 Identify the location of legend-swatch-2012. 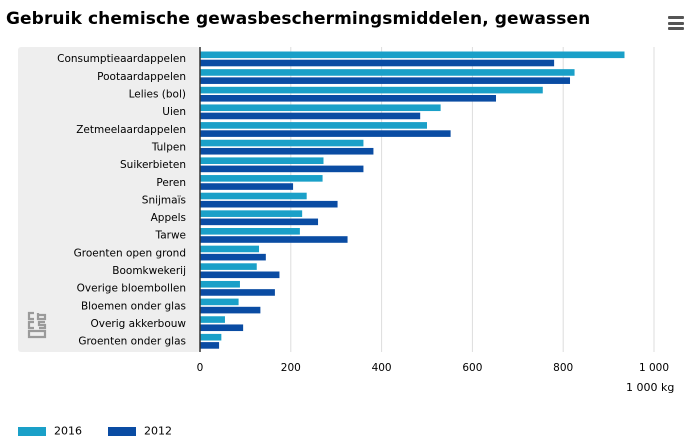
(122, 431).